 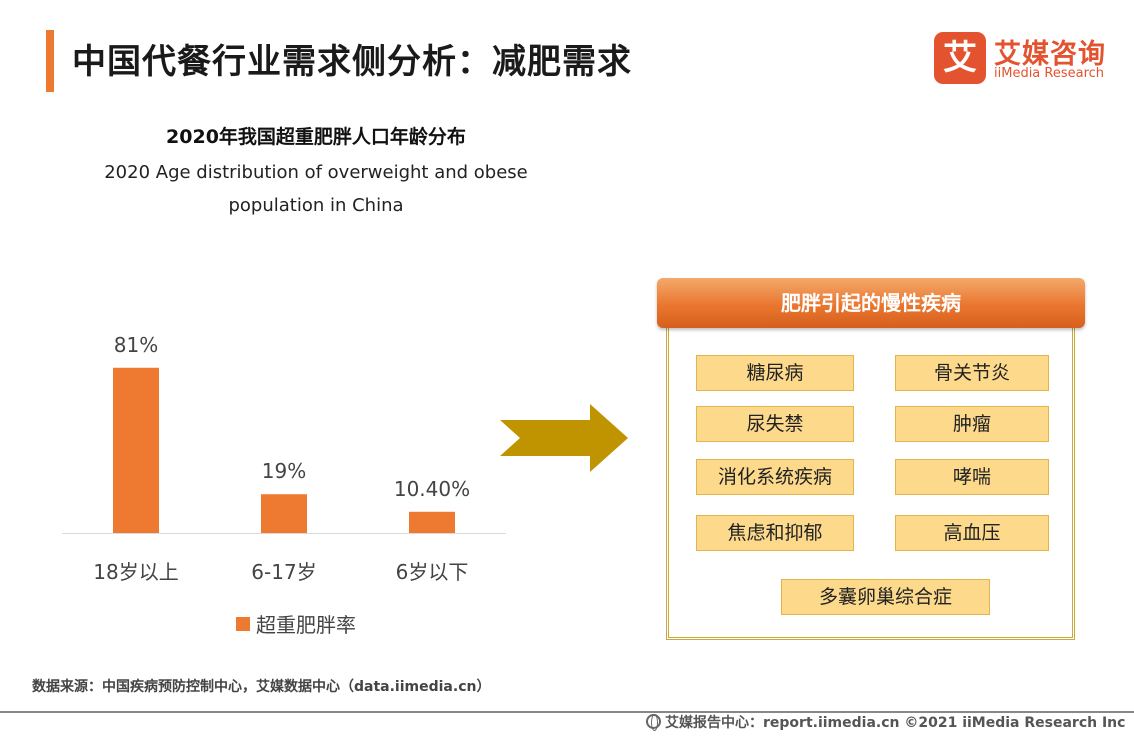 What do you see at coordinates (261, 687) in the screenshot?
I see `source-note: 数据来源：中国疾病预防控制中心，艾媒数据中心（data.iimedia.cn）` at bounding box center [261, 687].